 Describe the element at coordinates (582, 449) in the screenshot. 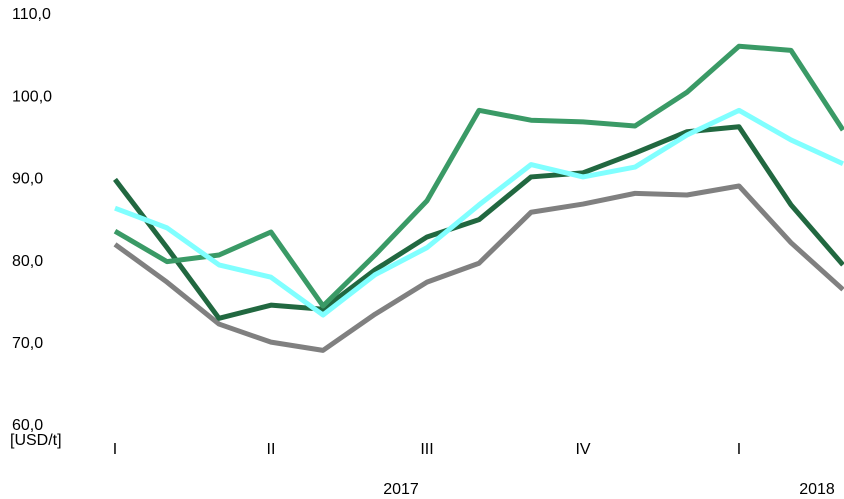

I see `x-tick-label: IV` at that location.